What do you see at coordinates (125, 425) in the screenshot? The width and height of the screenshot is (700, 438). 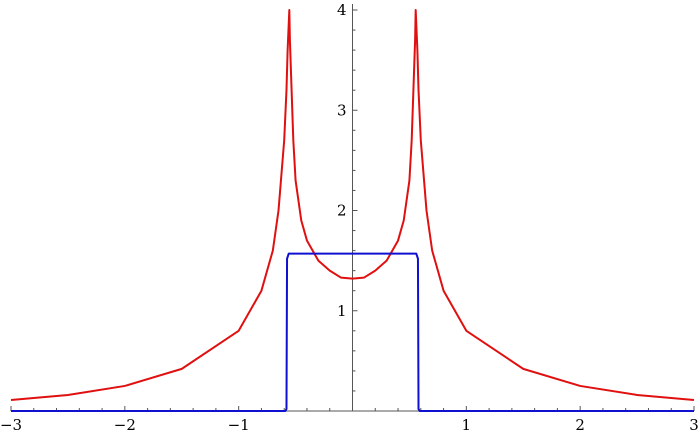 I see `x-tick-label: −2` at bounding box center [125, 425].